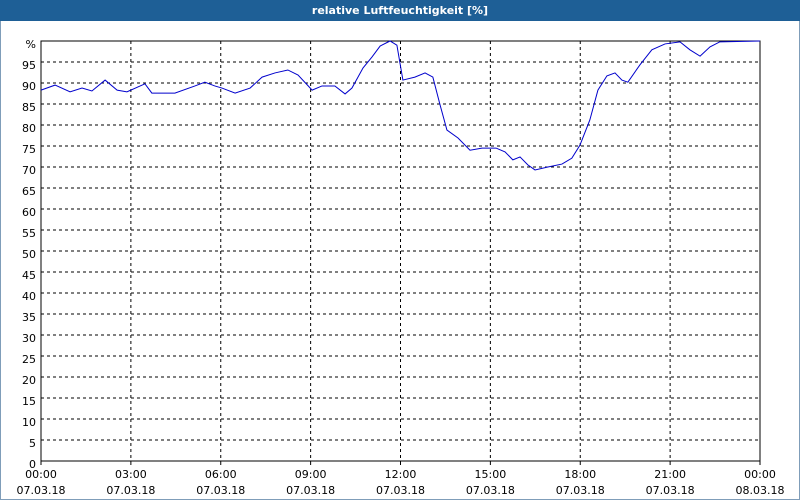 This screenshot has width=800, height=500. I want to click on x-tick-label: 15:00, so click(491, 474).